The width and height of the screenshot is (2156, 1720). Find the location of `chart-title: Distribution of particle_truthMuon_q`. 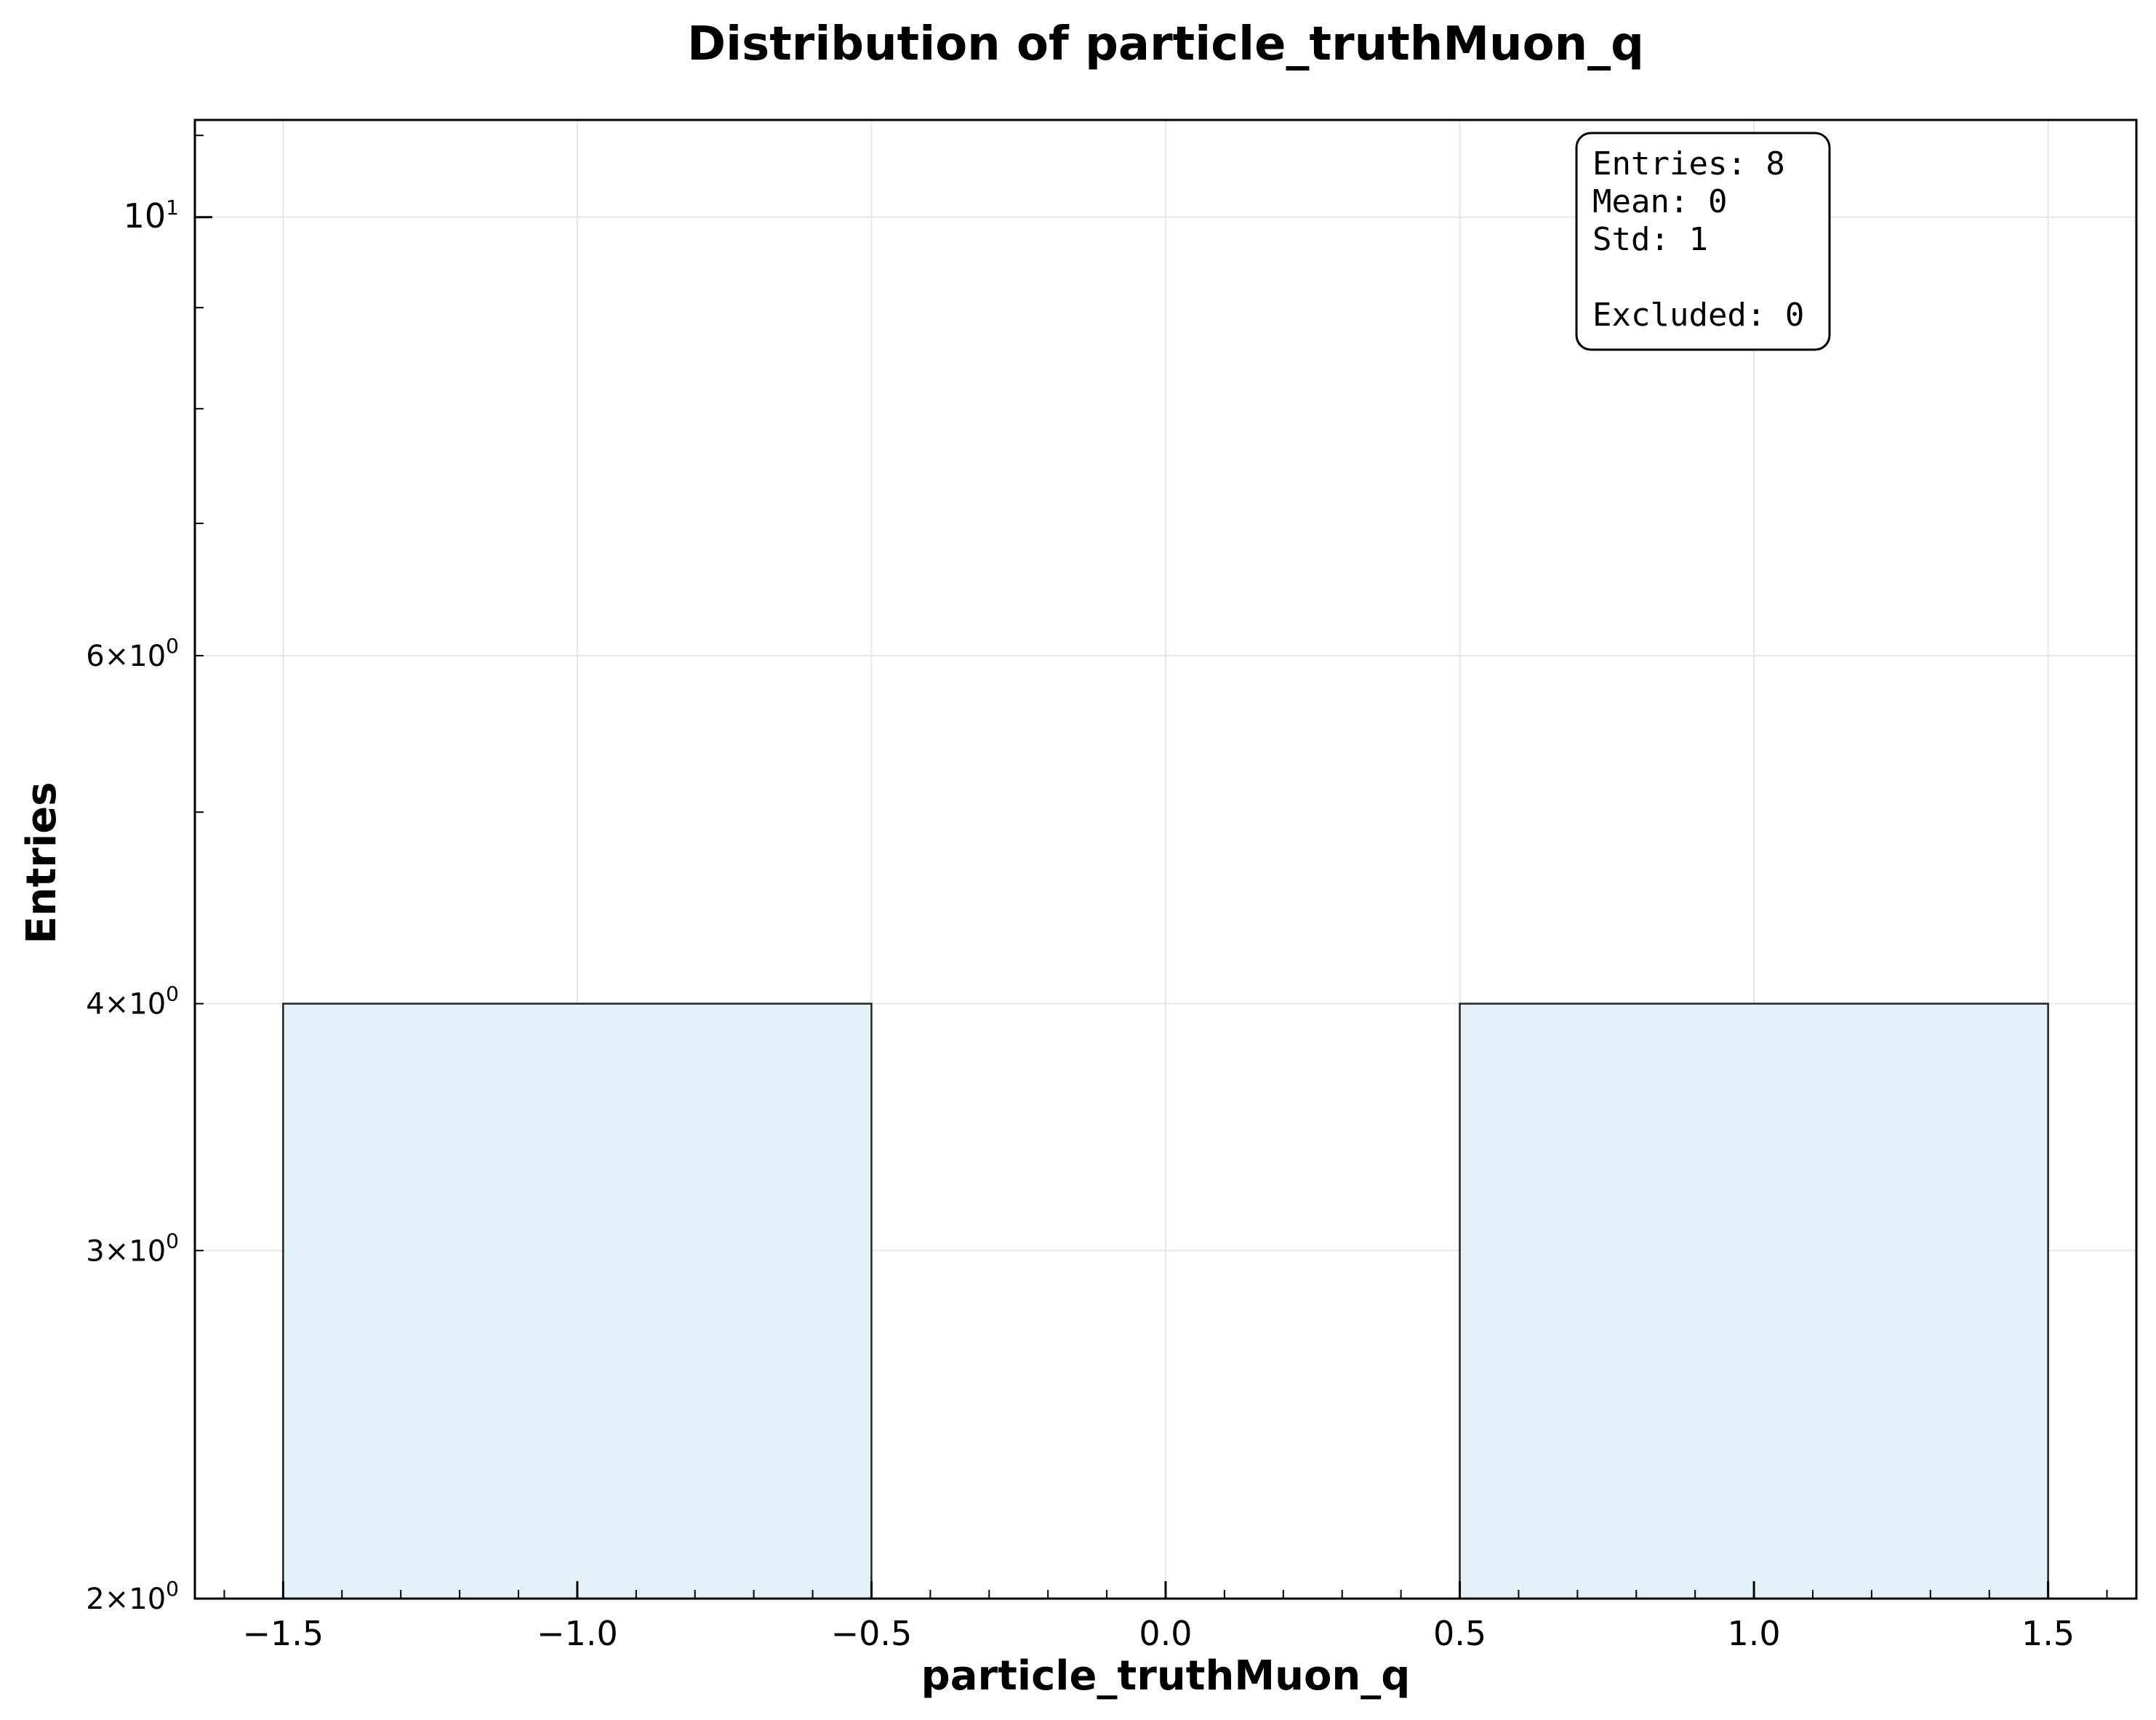

chart-title: Distribution of particle_truthMuon_q is located at coordinates (1165, 44).